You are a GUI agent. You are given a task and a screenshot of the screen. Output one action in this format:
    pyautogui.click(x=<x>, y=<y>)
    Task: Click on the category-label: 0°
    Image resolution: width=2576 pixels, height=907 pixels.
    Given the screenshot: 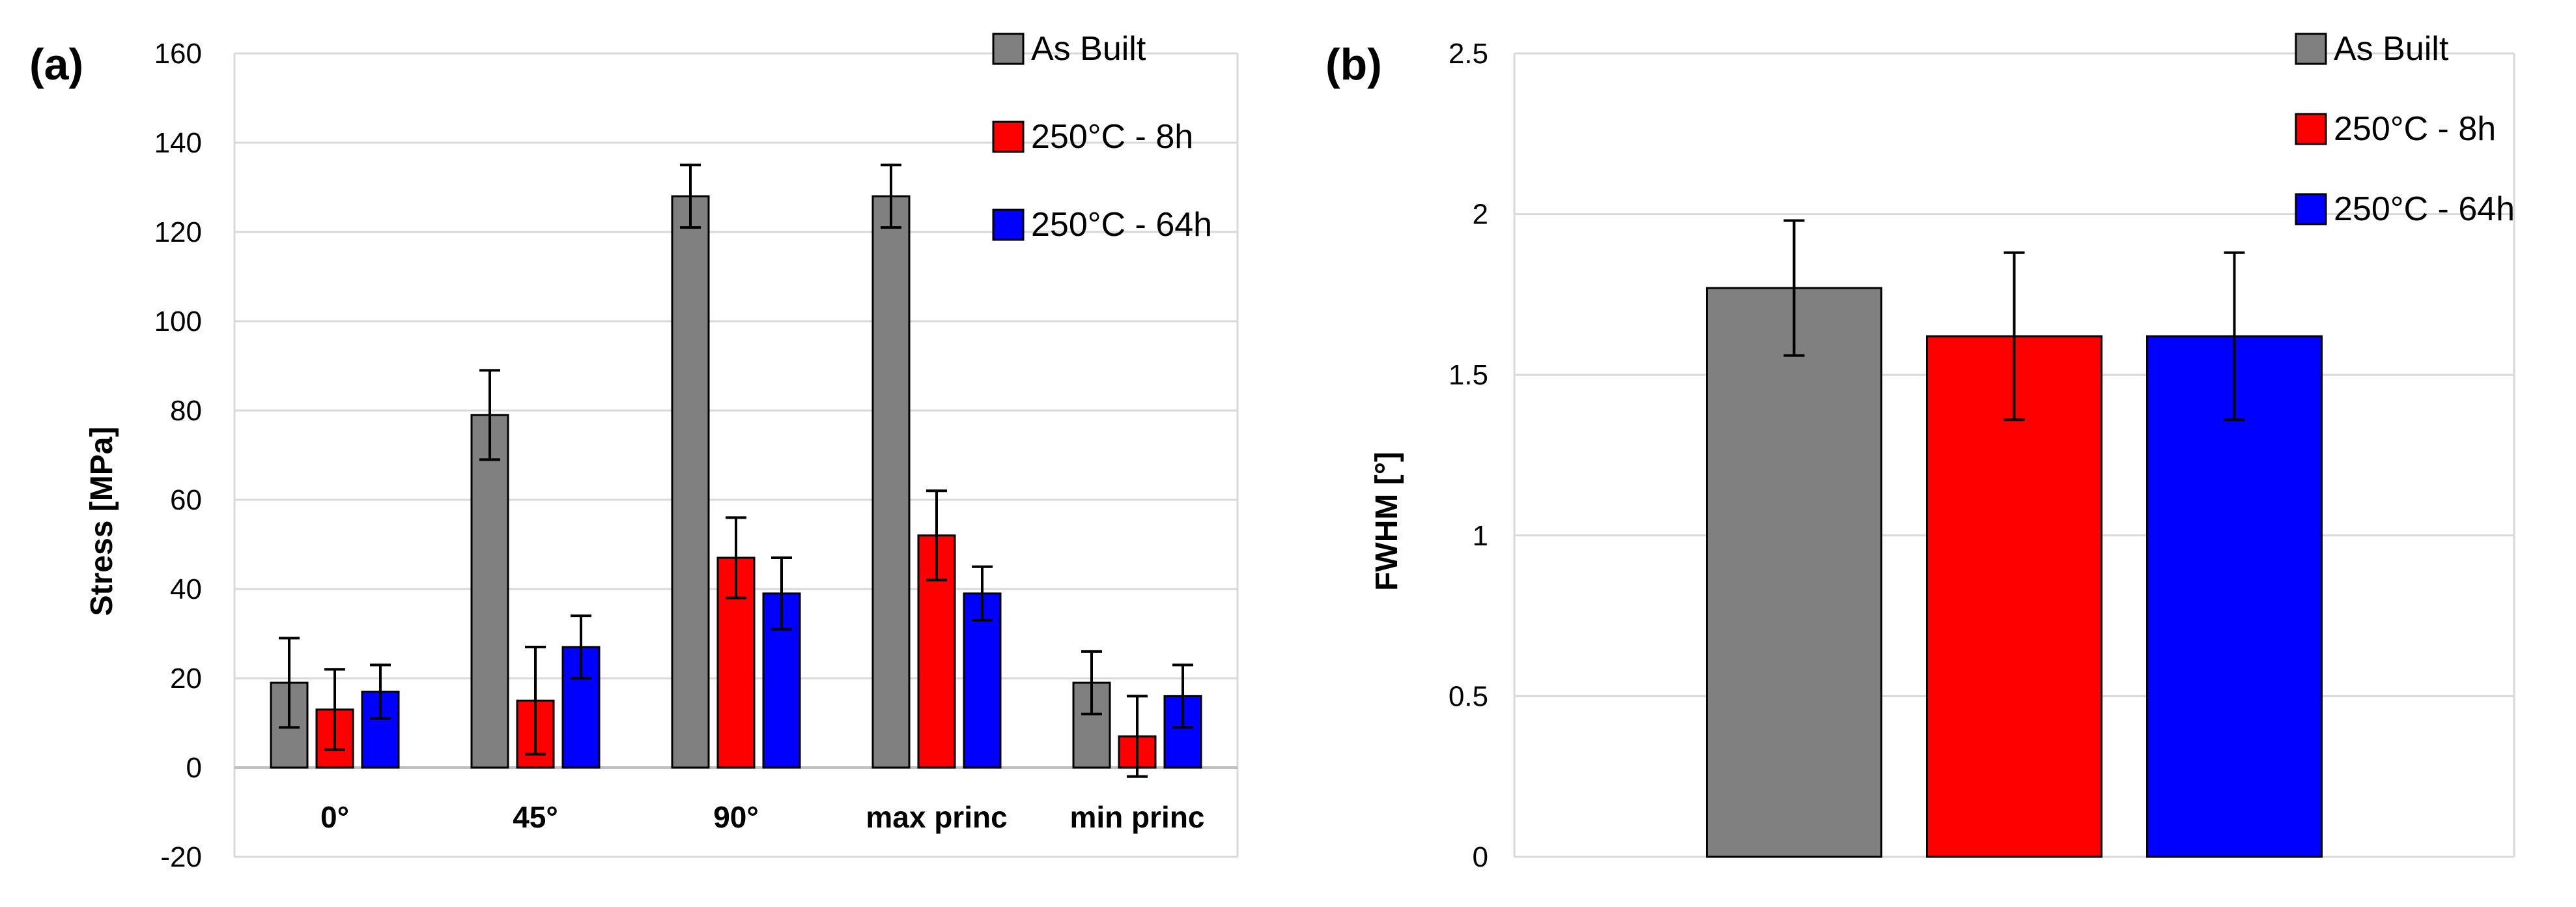 What is the action you would take?
    pyautogui.click(x=334, y=817)
    